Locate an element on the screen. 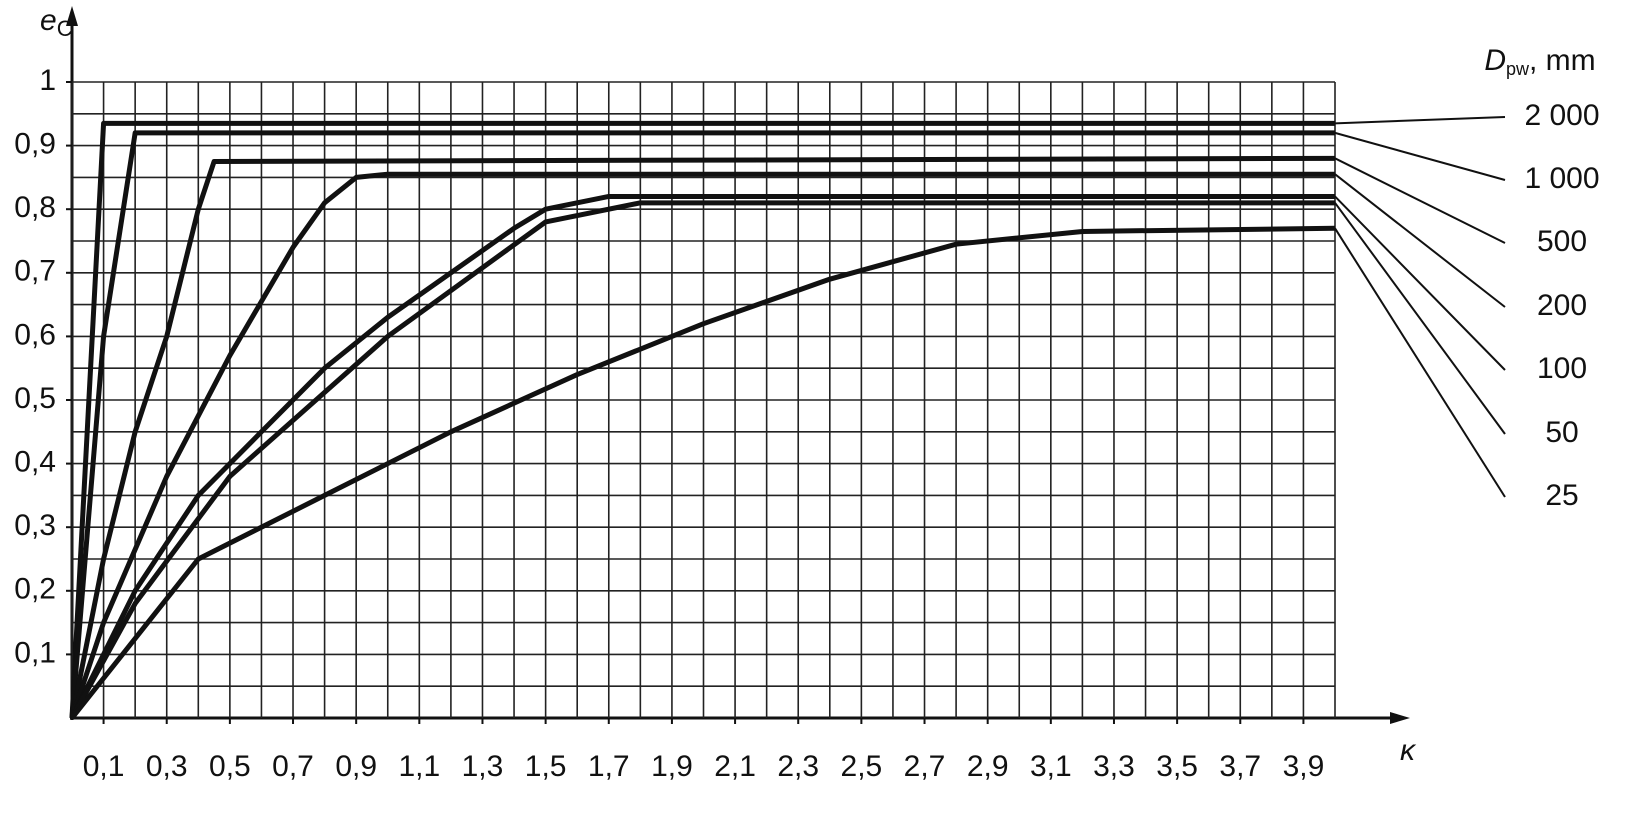 This screenshot has width=1647, height=825. y-axis-arrow is located at coordinates (72, 16).